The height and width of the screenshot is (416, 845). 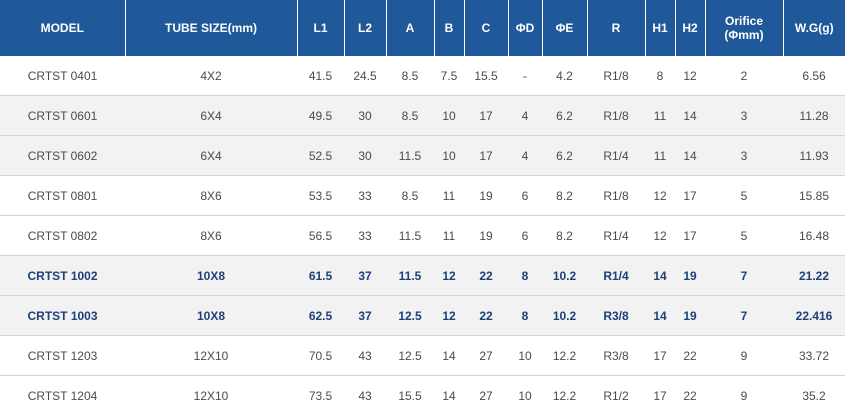 What do you see at coordinates (744, 355) in the screenshot?
I see `table-cell: 9` at bounding box center [744, 355].